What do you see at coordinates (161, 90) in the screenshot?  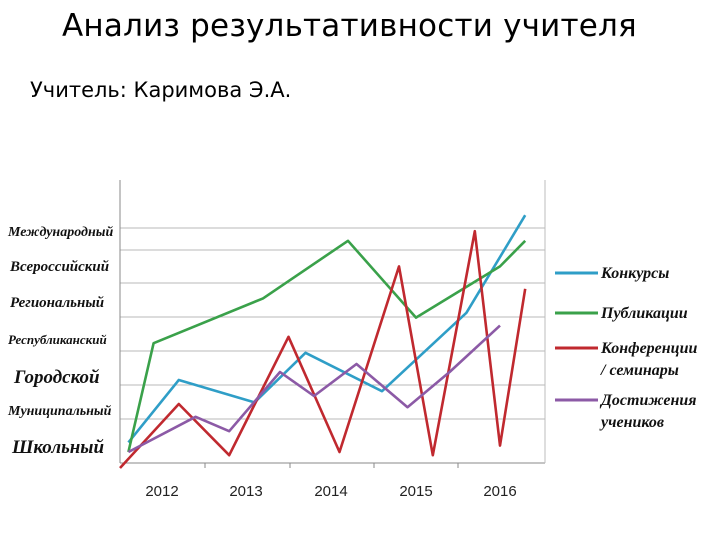 I see `teacher-subtitle: Учитель: Каримова Э.А.` at bounding box center [161, 90].